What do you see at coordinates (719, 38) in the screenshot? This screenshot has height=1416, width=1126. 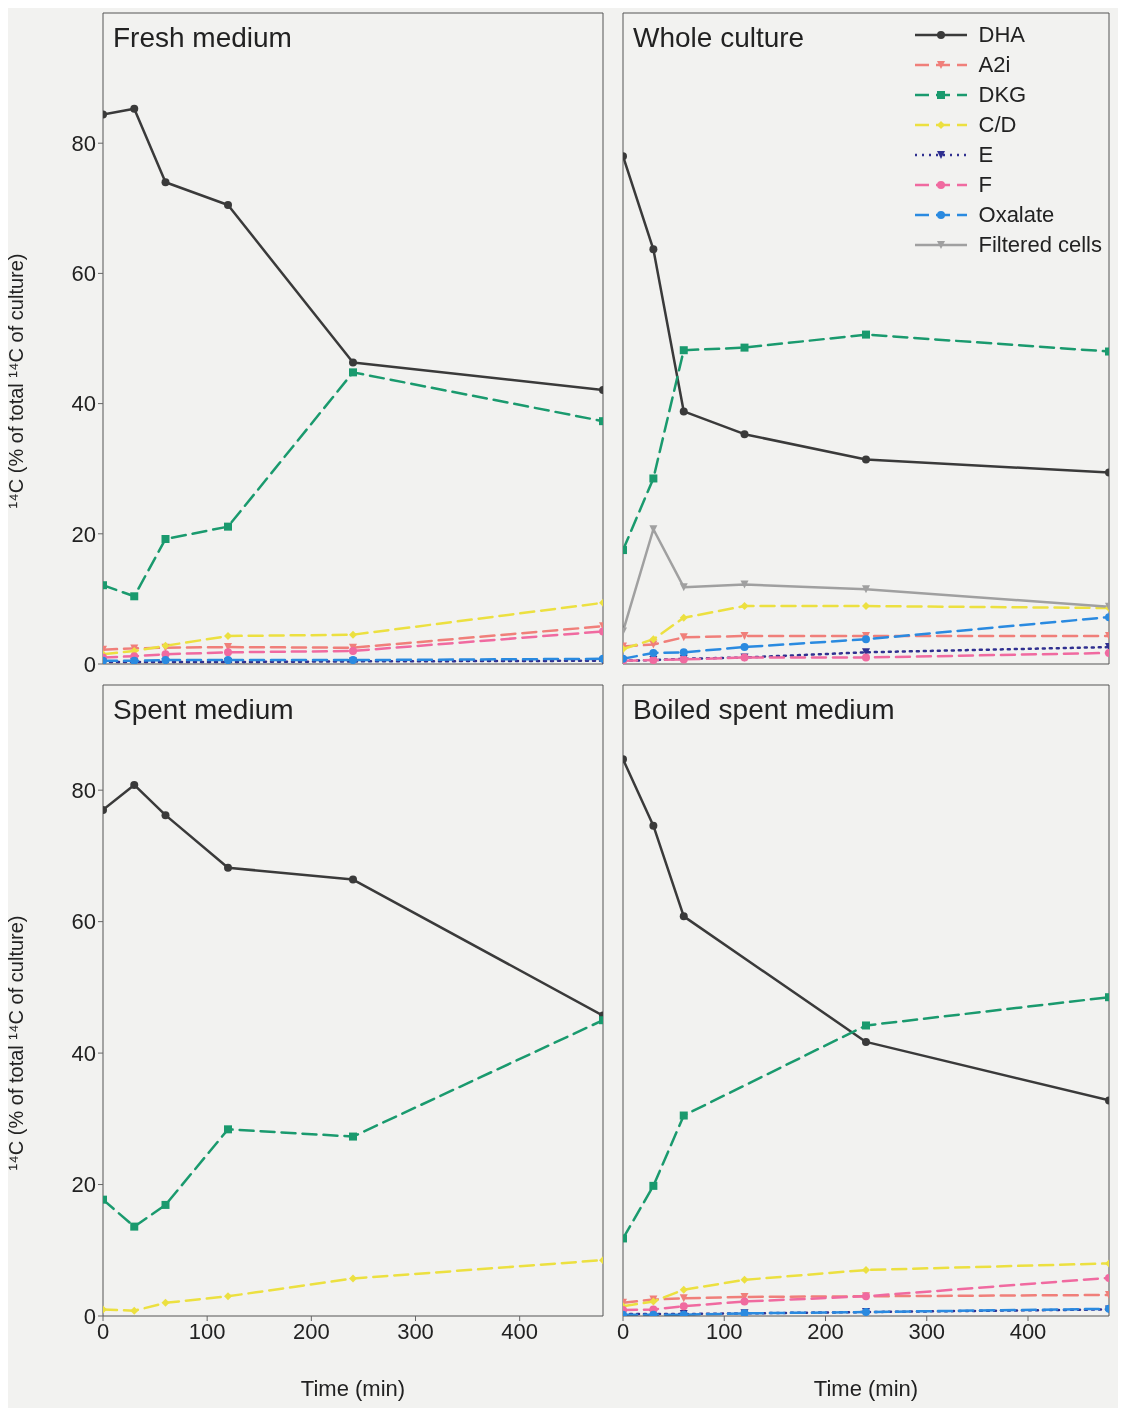 I see `chart-title: Whole culture` at bounding box center [719, 38].